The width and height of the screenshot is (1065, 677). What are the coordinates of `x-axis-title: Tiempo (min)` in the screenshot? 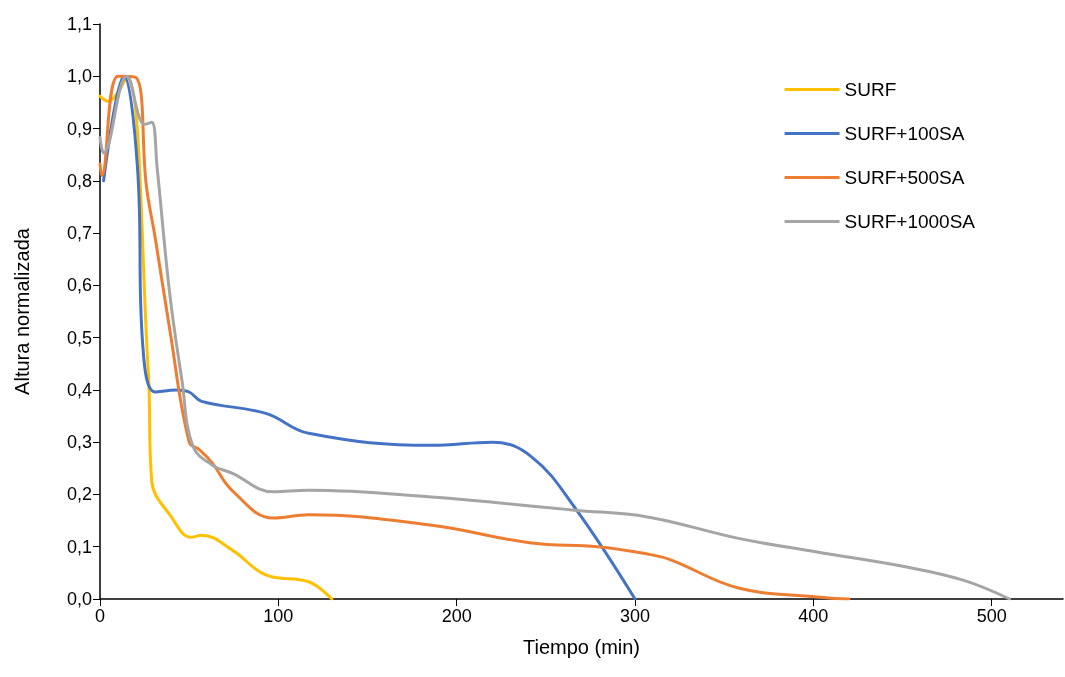 It's located at (581, 647).